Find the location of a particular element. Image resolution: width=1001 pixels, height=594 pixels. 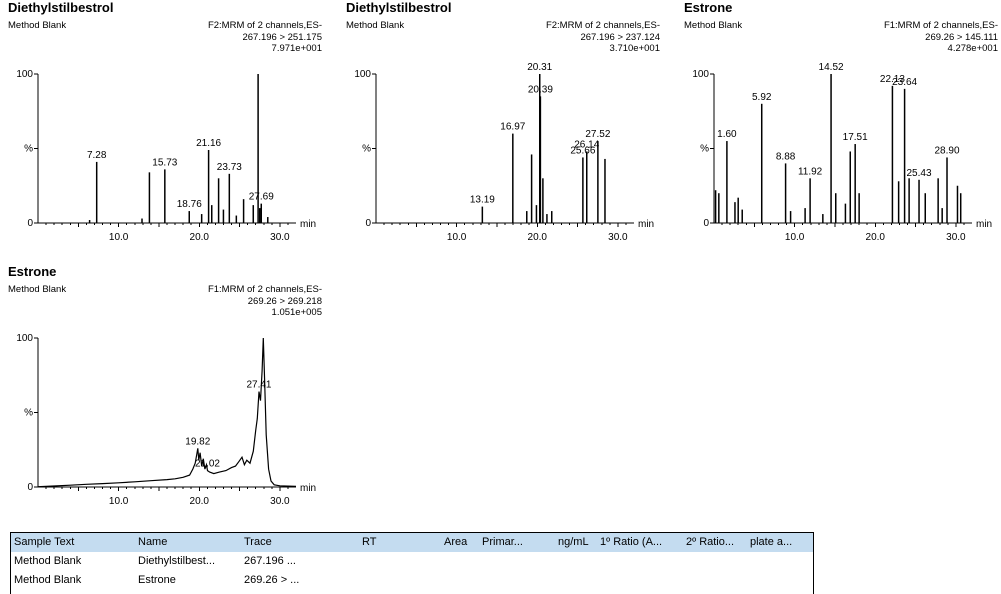

peak-label: 15.73 is located at coordinates (164, 162).